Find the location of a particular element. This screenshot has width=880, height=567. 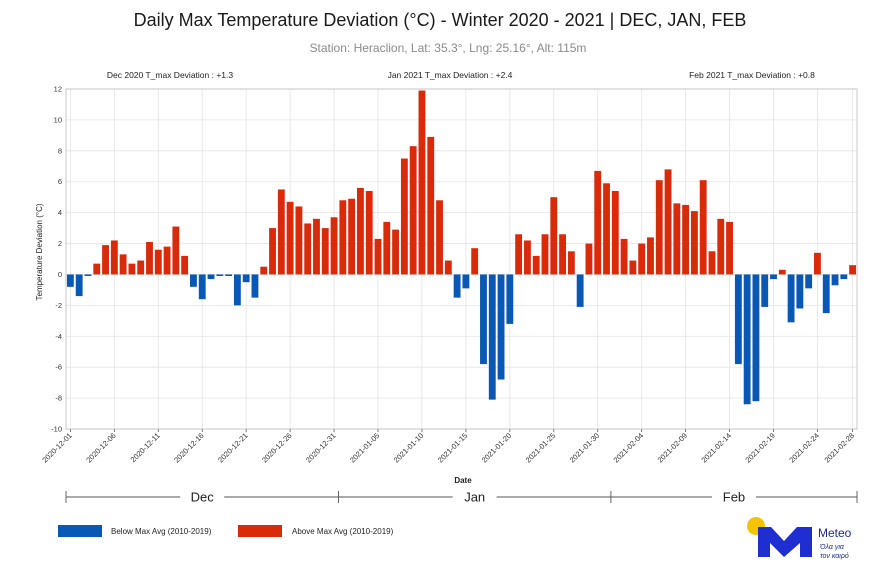

month-label: Feb is located at coordinates (734, 497).